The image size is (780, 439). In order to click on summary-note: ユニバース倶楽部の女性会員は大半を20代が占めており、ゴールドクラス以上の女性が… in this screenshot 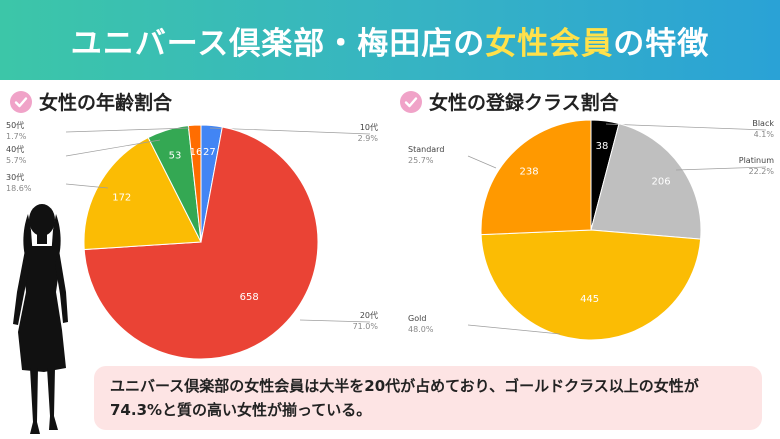, I will do `click(428, 398)`.